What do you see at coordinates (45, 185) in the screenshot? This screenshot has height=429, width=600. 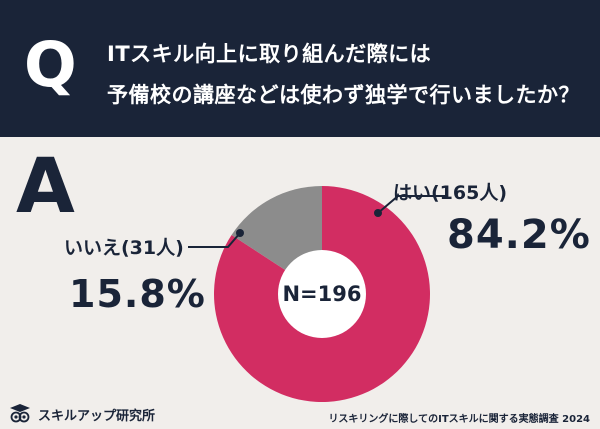 I see `a-mark: A` at bounding box center [45, 185].